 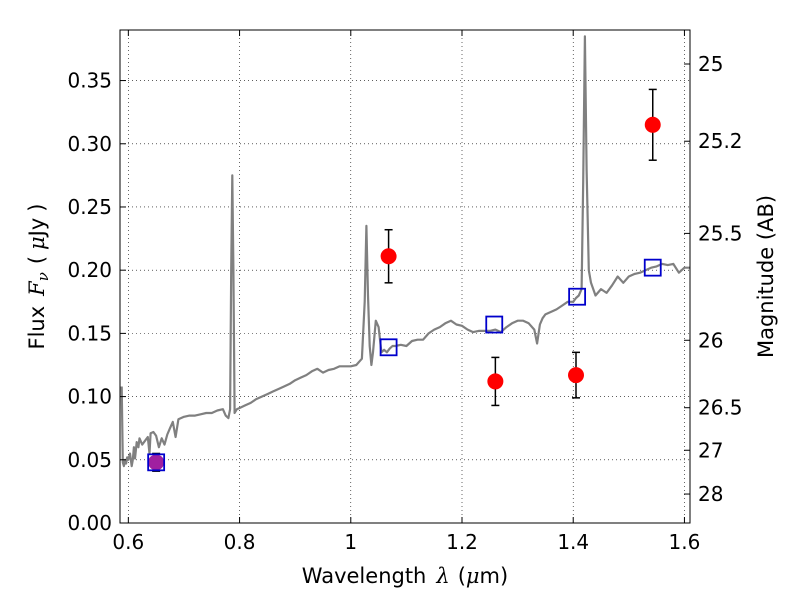 I want to click on x-tick-label: 1.2, so click(x=462, y=542).